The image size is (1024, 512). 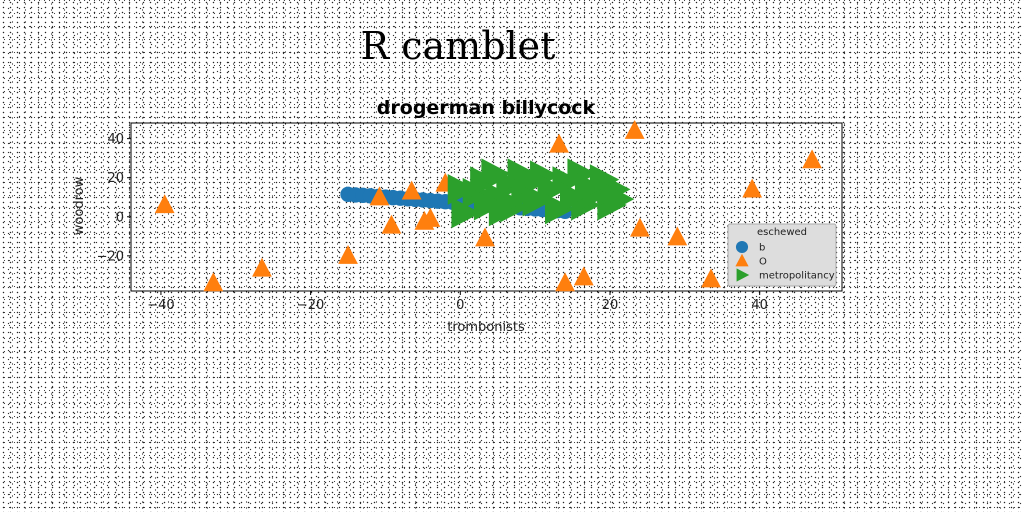 What do you see at coordinates (460, 305) in the screenshot?
I see `x-tick-label: 0` at bounding box center [460, 305].